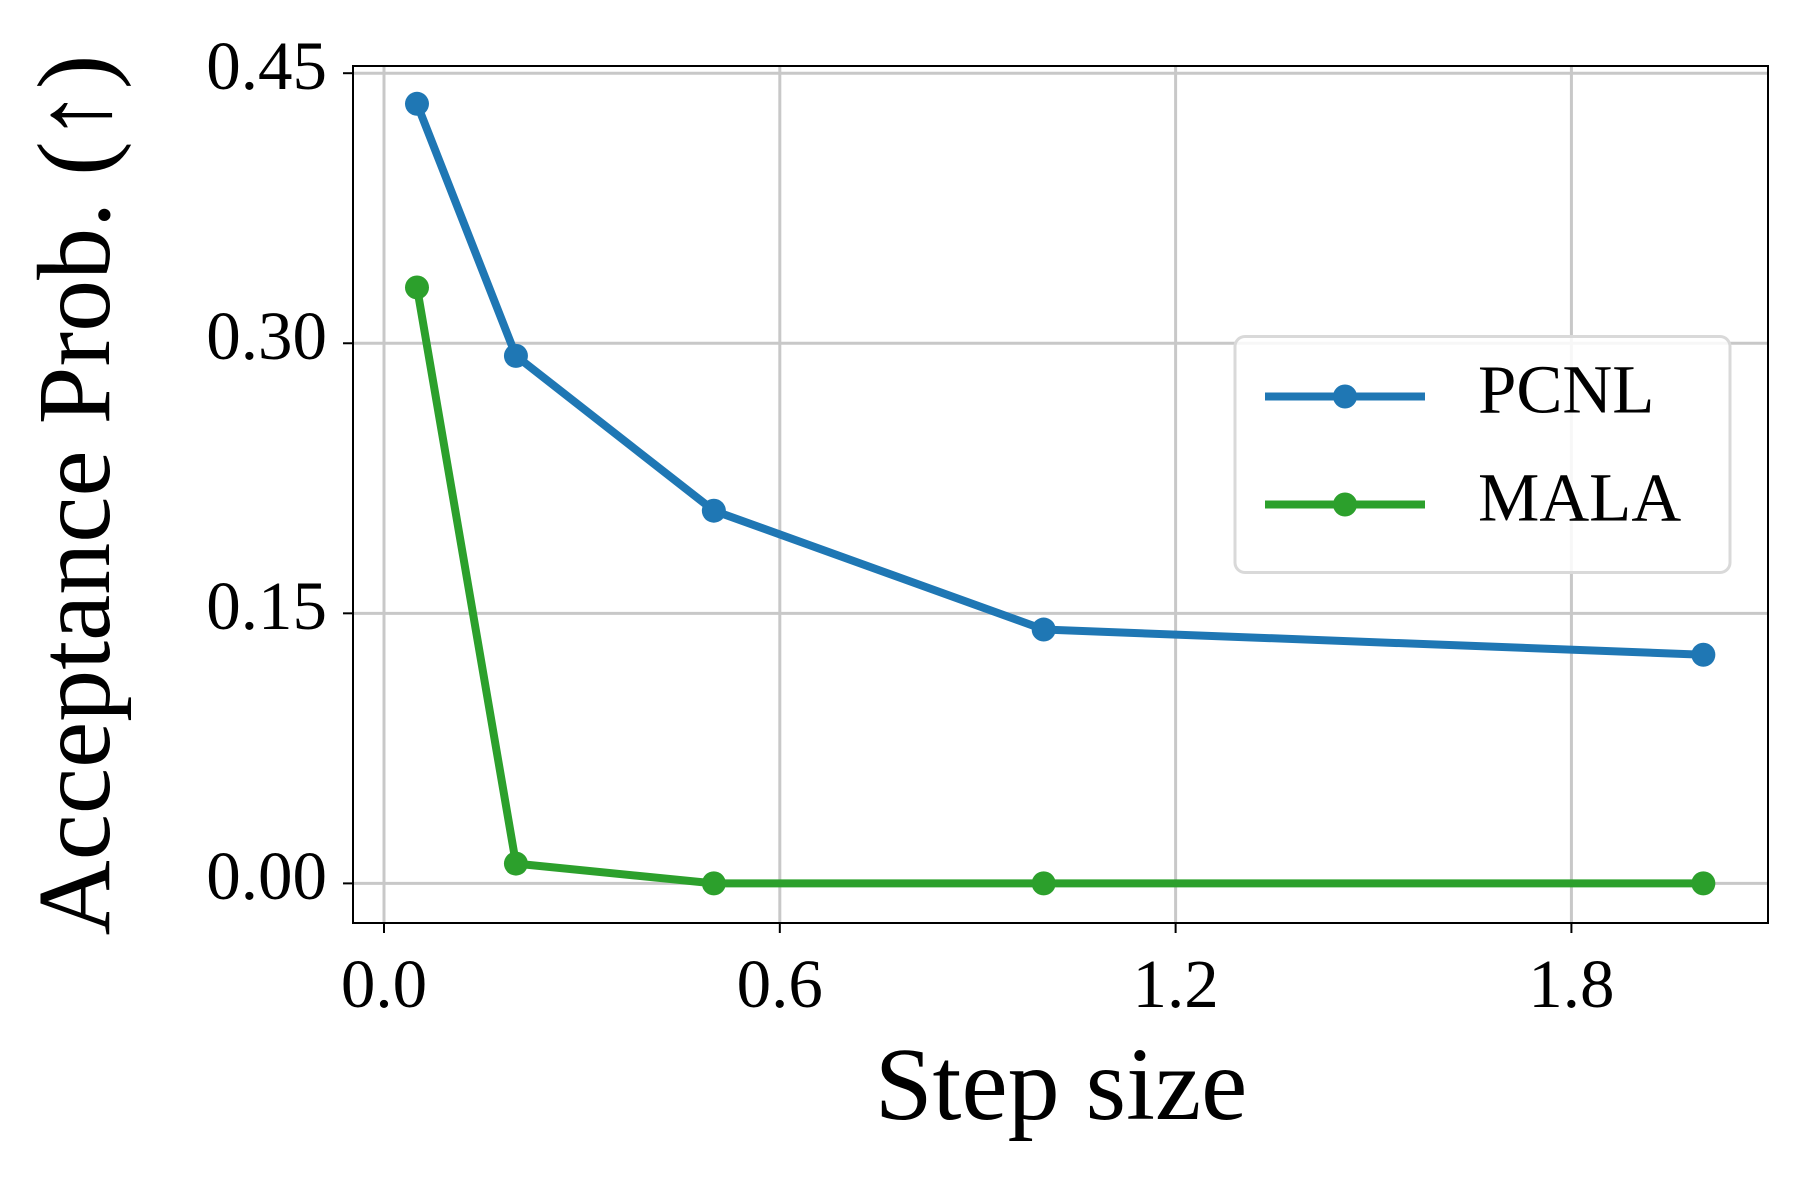  What do you see at coordinates (384, 984) in the screenshot?
I see `x-tick-label: 0.0` at bounding box center [384, 984].